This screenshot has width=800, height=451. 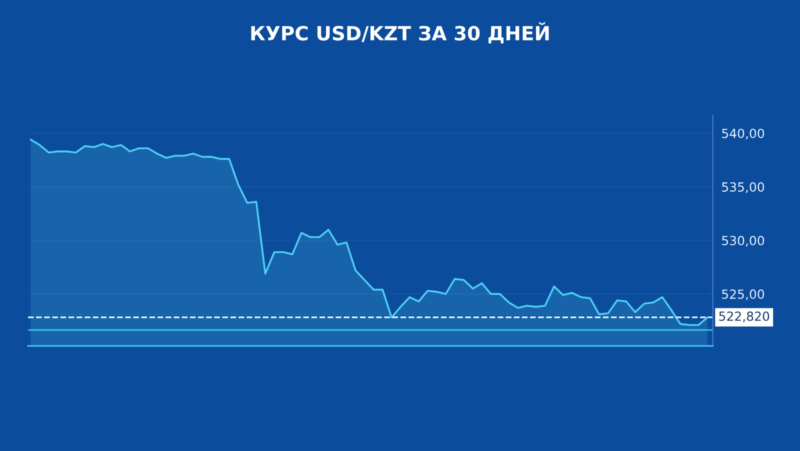 What do you see at coordinates (743, 134) in the screenshot?
I see `y-tick-label: 540,00` at bounding box center [743, 134].